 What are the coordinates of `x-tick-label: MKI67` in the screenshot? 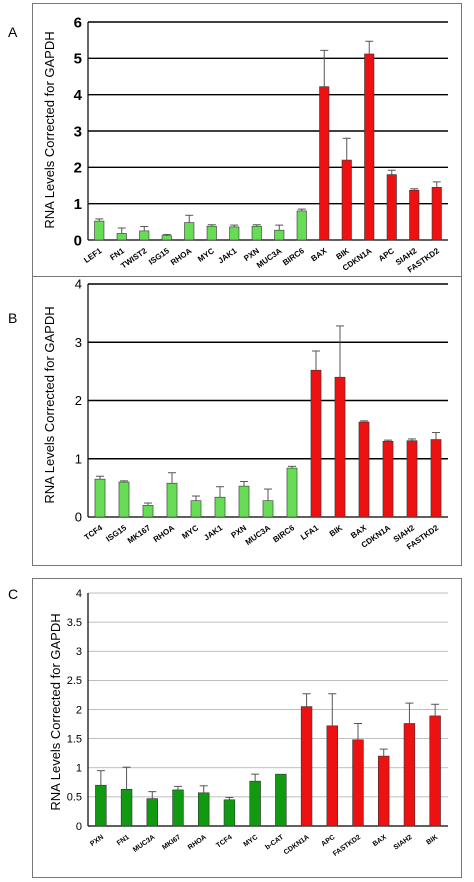 It's located at (171, 843).